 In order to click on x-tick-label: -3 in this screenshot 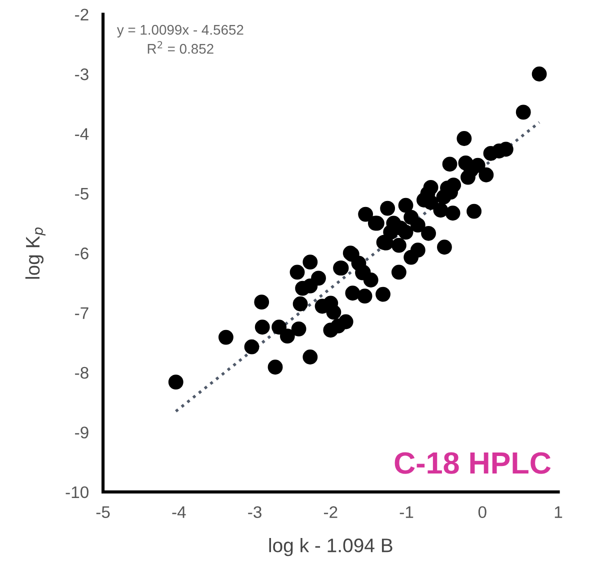, I will do `click(255, 512)`.